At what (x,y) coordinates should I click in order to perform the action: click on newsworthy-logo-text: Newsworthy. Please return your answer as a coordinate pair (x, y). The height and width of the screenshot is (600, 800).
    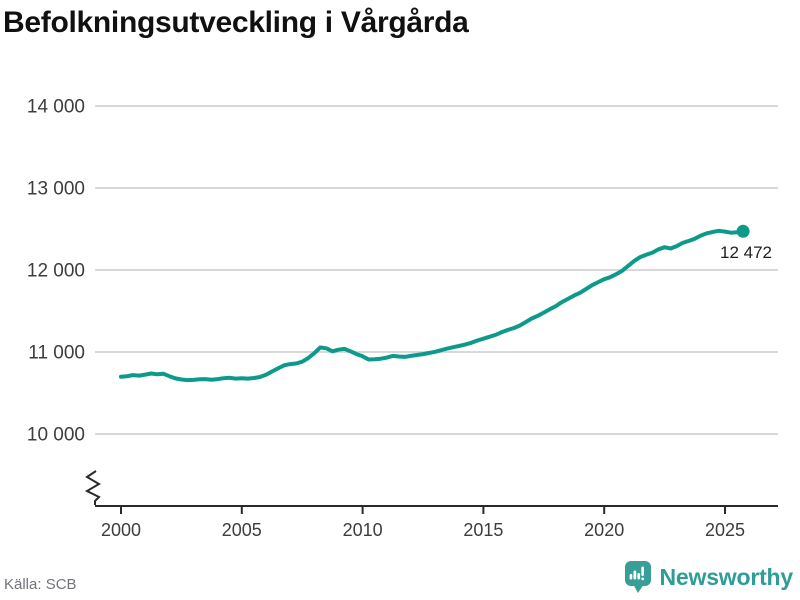
    Looking at the image, I should click on (726, 576).